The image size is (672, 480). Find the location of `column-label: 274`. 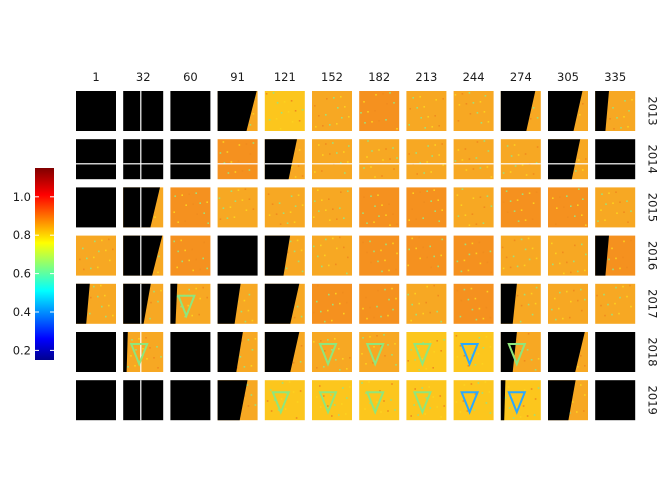

column-label: 274 is located at coordinates (521, 77).